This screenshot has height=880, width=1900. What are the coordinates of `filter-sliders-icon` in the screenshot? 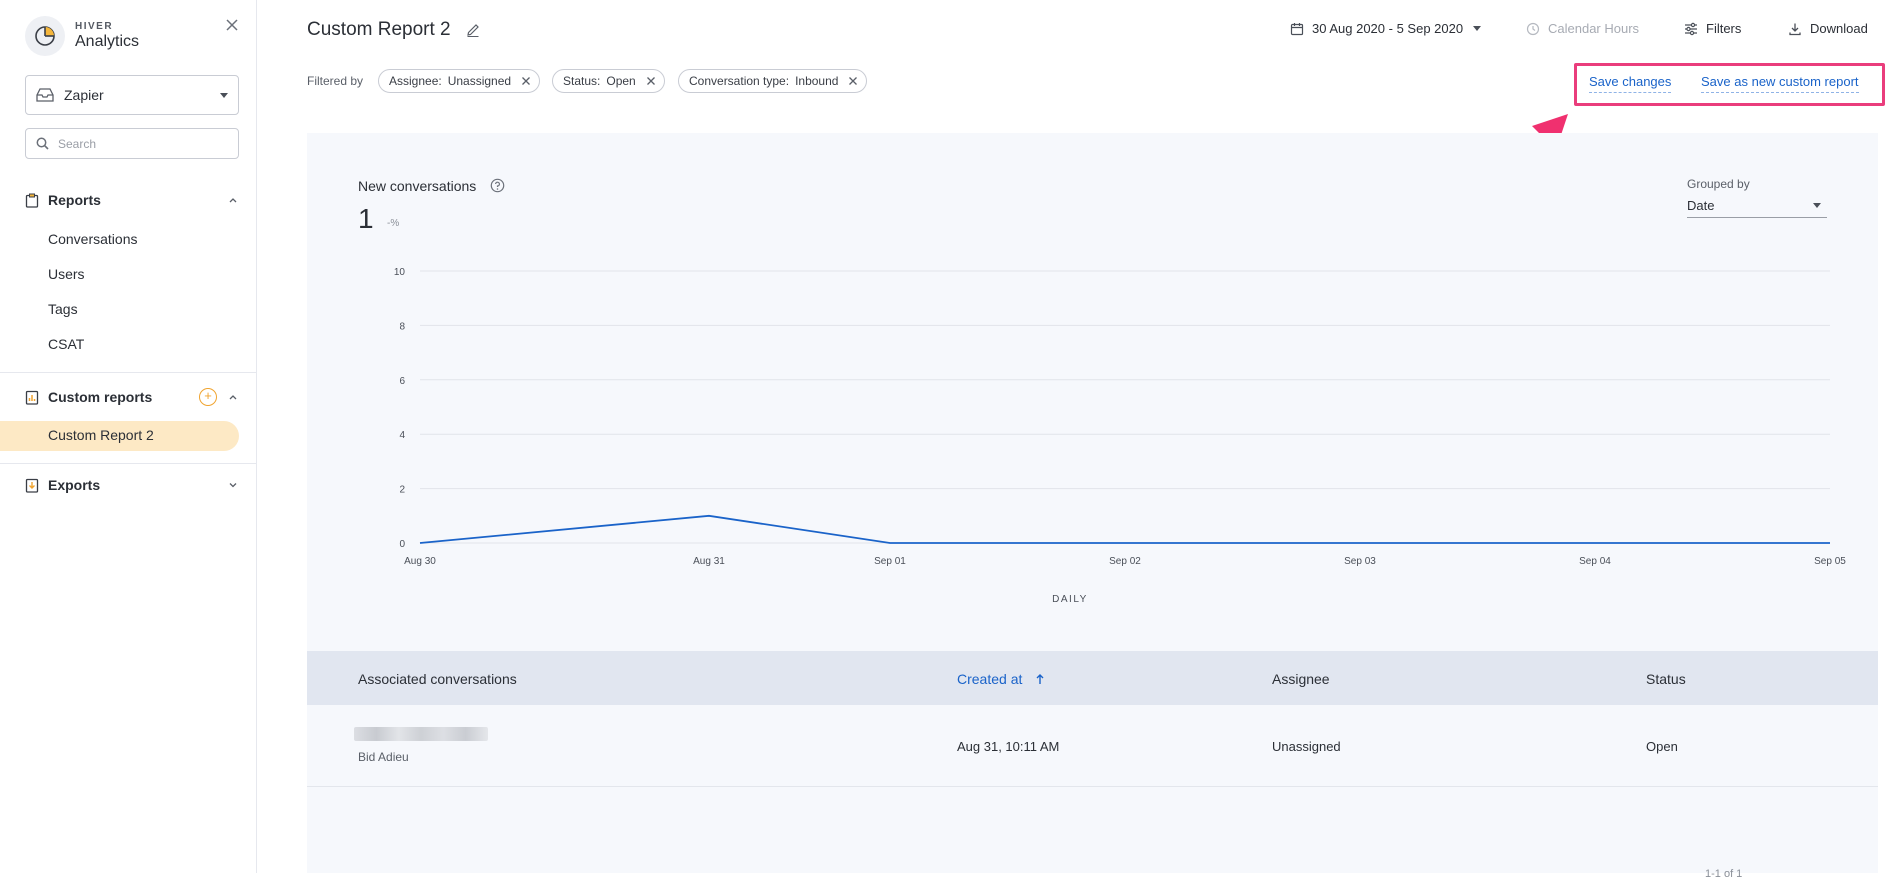 It's located at (1691, 28).